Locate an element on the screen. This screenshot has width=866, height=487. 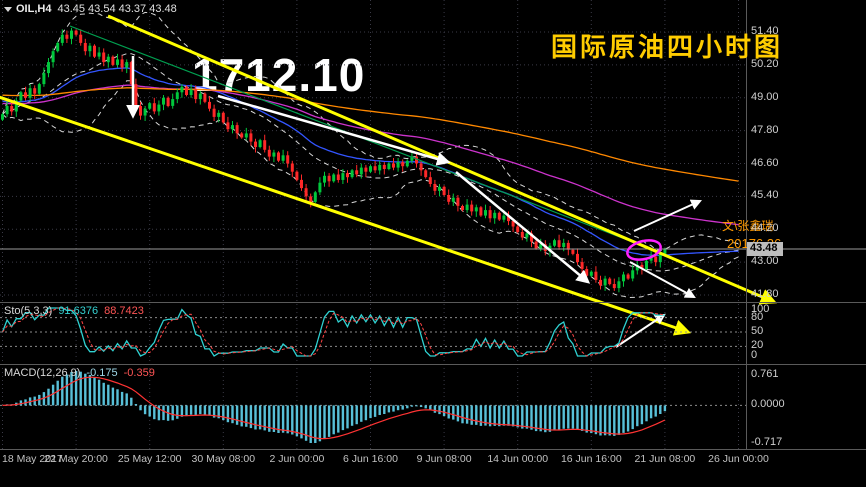
time-axis-label: 6 Jun 16:00 is located at coordinates (370, 459).